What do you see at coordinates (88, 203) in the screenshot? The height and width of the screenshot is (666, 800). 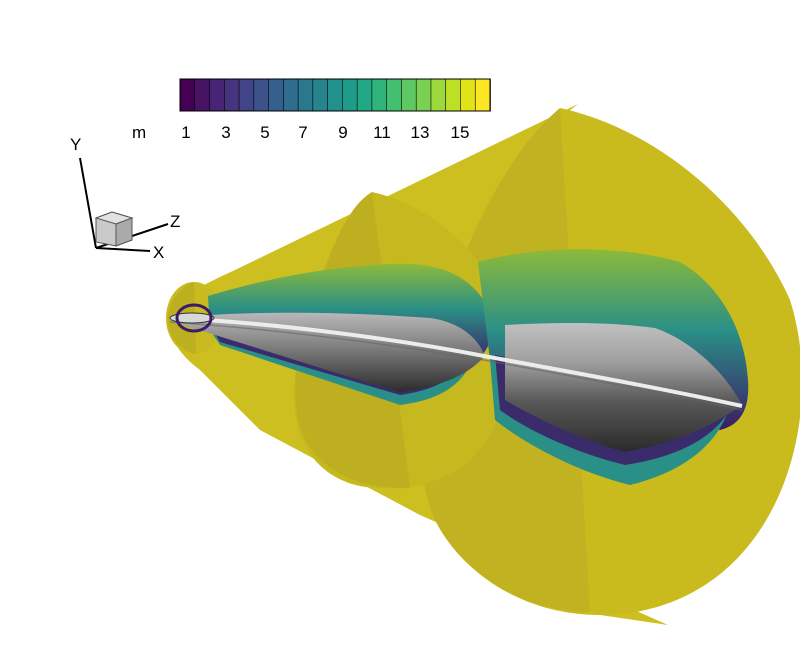 I see `y-axis-line` at bounding box center [88, 203].